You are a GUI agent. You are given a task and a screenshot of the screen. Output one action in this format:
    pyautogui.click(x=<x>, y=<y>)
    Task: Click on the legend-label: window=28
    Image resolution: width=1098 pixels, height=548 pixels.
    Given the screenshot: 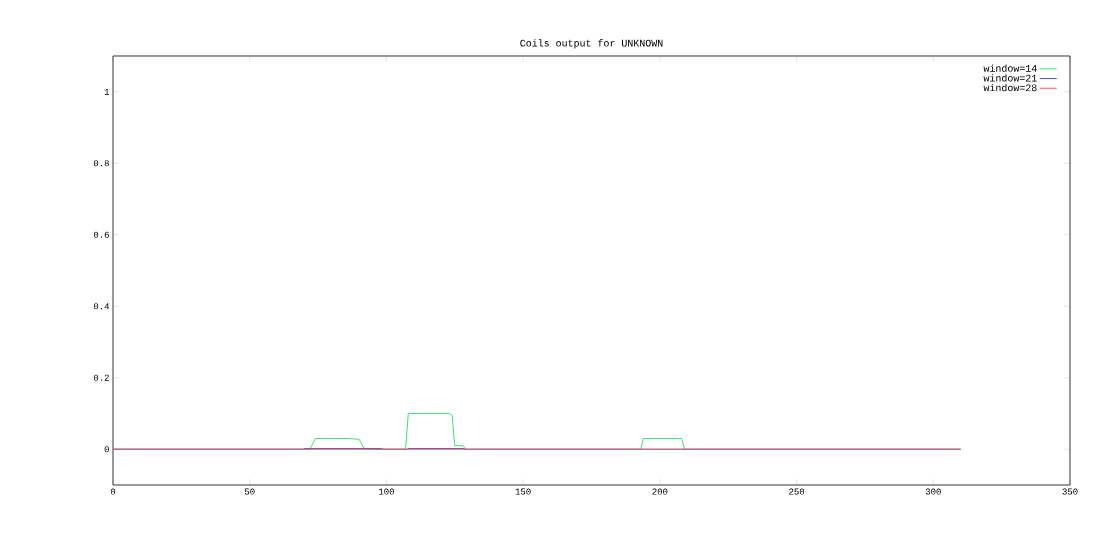 What is the action you would take?
    pyautogui.click(x=1010, y=87)
    